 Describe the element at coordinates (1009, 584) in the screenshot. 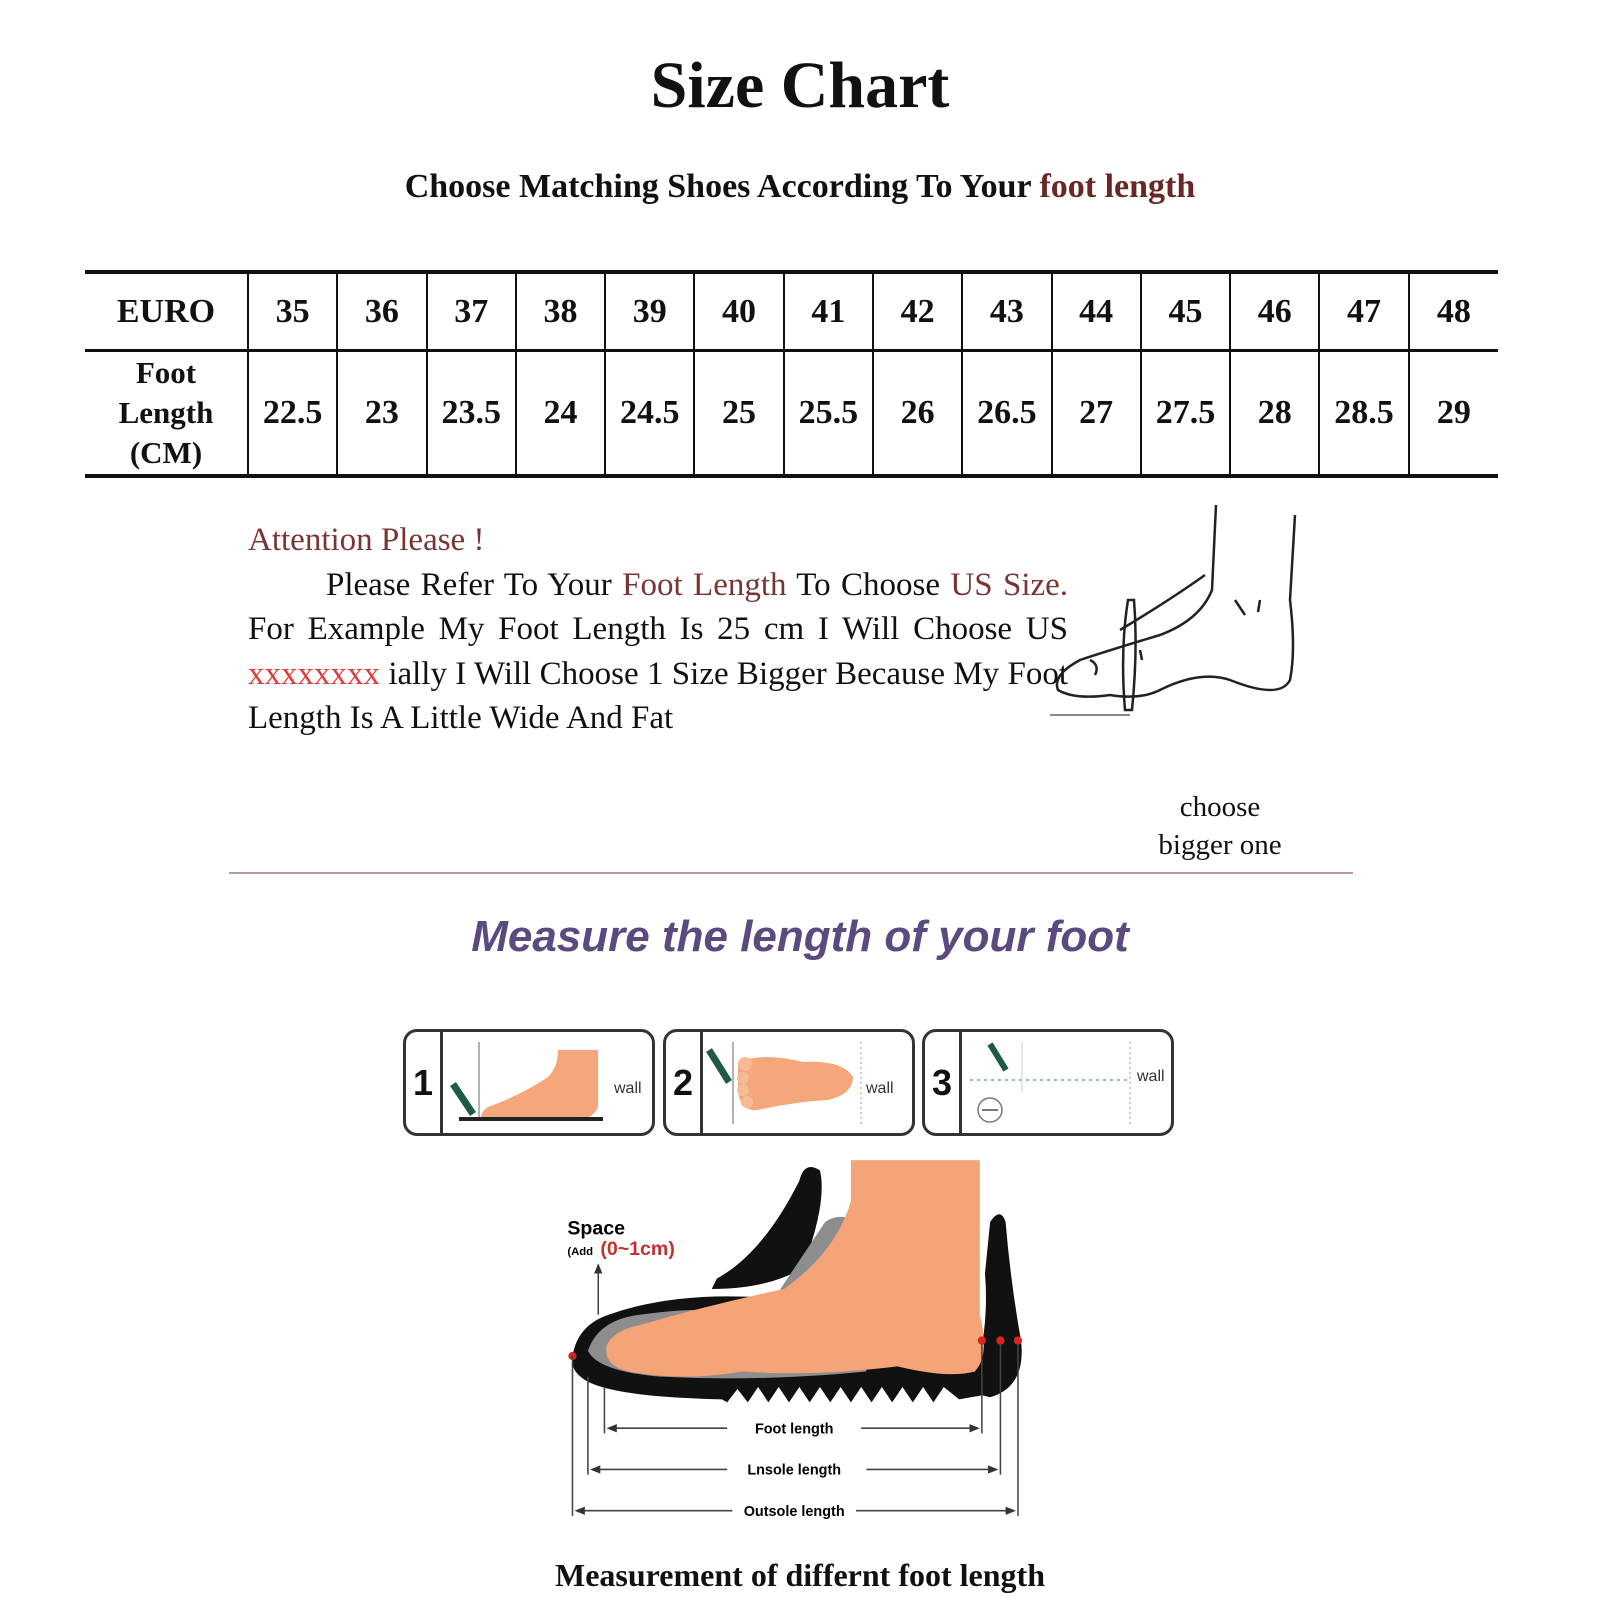

I see `attention-highlight: US Size.` at that location.